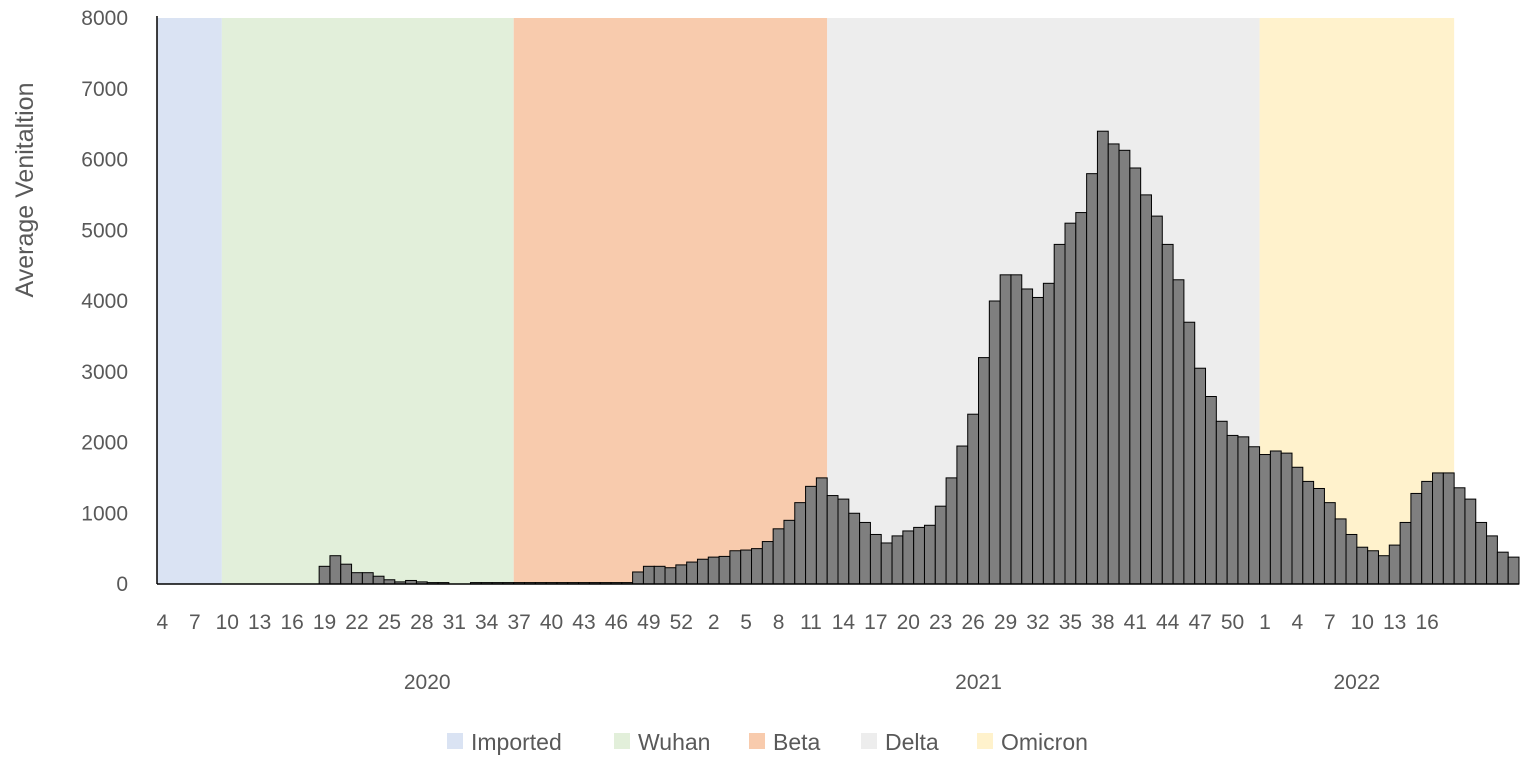  Describe the element at coordinates (746, 622) in the screenshot. I see `x-tick-label: 5` at that location.